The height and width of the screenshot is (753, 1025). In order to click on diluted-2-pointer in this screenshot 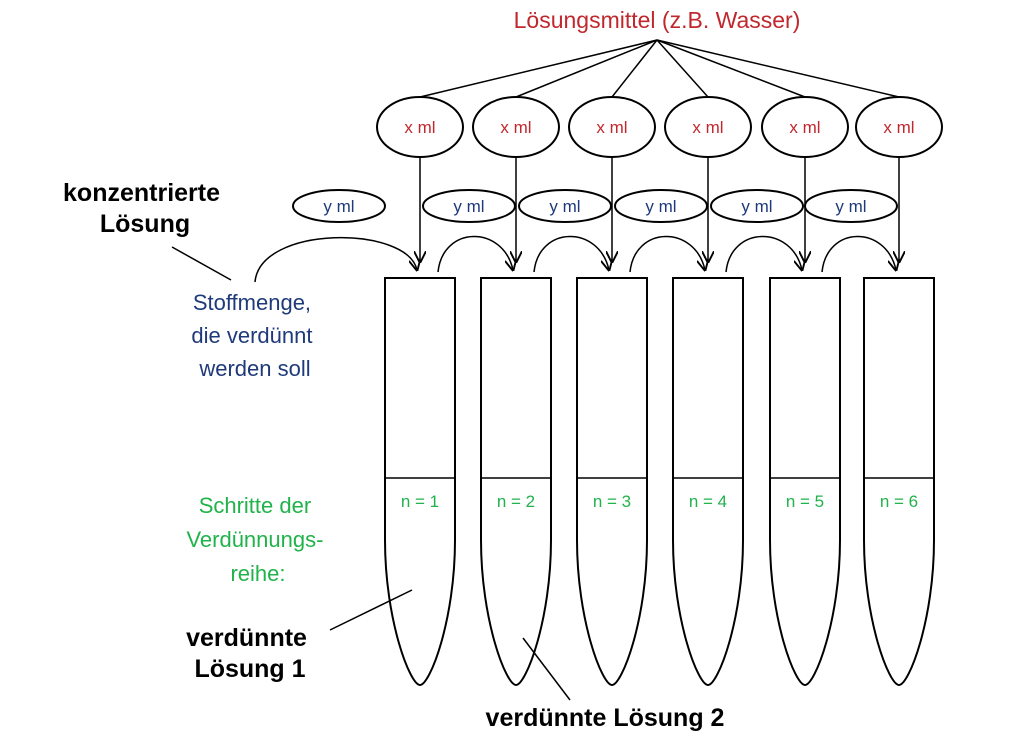, I will do `click(546, 669)`.